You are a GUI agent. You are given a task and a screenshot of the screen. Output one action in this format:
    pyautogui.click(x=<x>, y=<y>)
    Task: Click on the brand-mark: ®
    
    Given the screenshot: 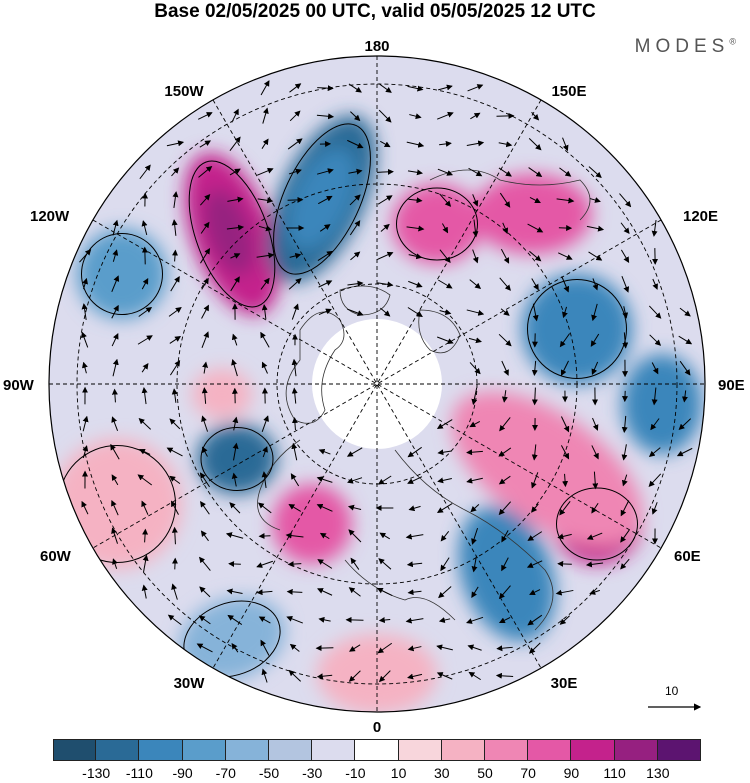 What is the action you would take?
    pyautogui.click(x=732, y=41)
    